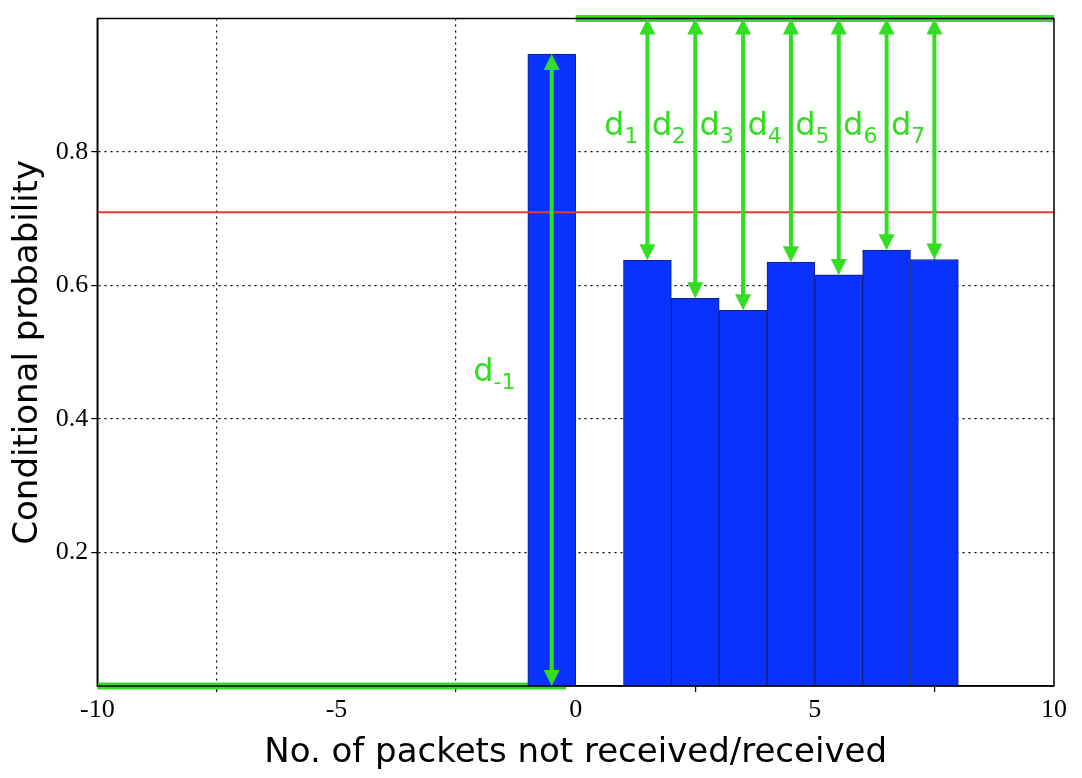  I want to click on x-tick-label: 5, so click(815, 709).